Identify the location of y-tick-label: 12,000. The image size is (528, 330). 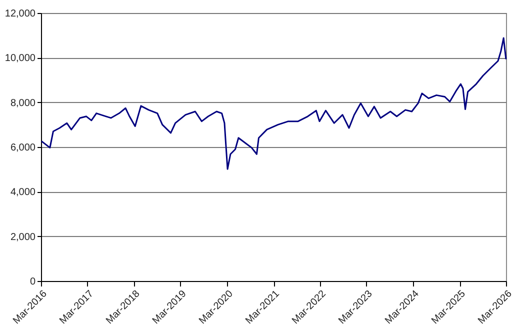
(20, 14).